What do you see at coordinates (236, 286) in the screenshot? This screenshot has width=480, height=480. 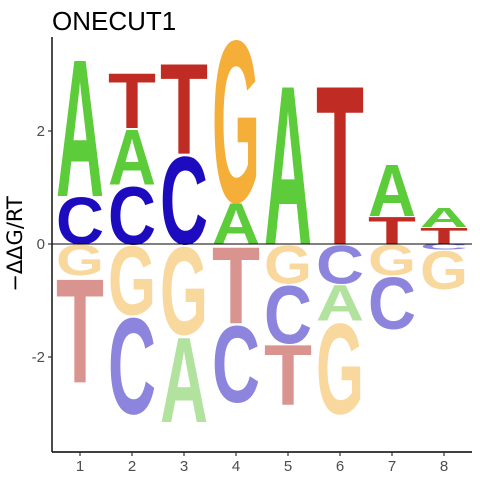 I see `logo-letter-pos4-below-T: T` at bounding box center [236, 286].